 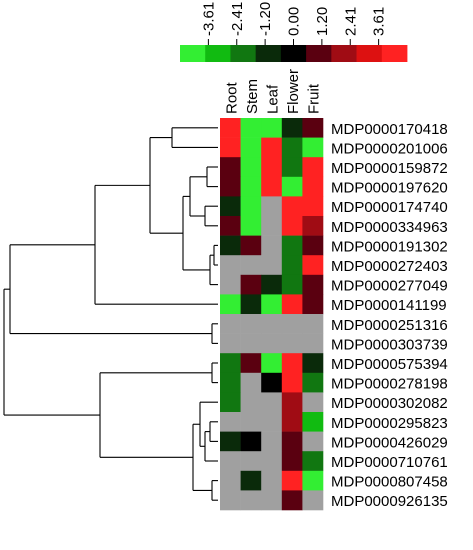 What do you see at coordinates (208, 19) in the screenshot?
I see `legend-tick-label: -3.61` at bounding box center [208, 19].